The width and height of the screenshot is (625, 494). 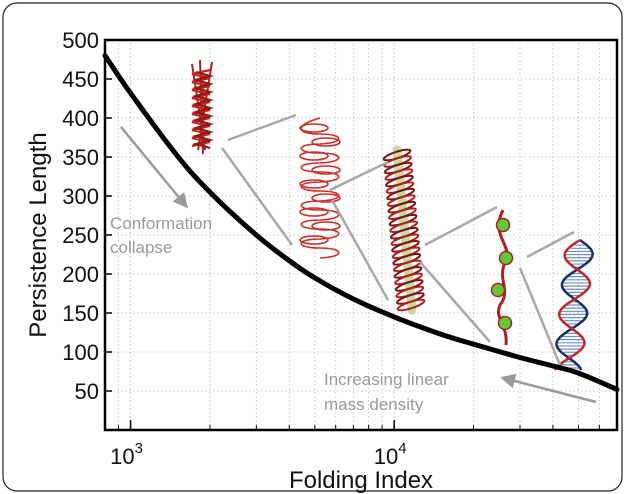 I want to click on y-tick-label: 100, so click(x=80, y=352).